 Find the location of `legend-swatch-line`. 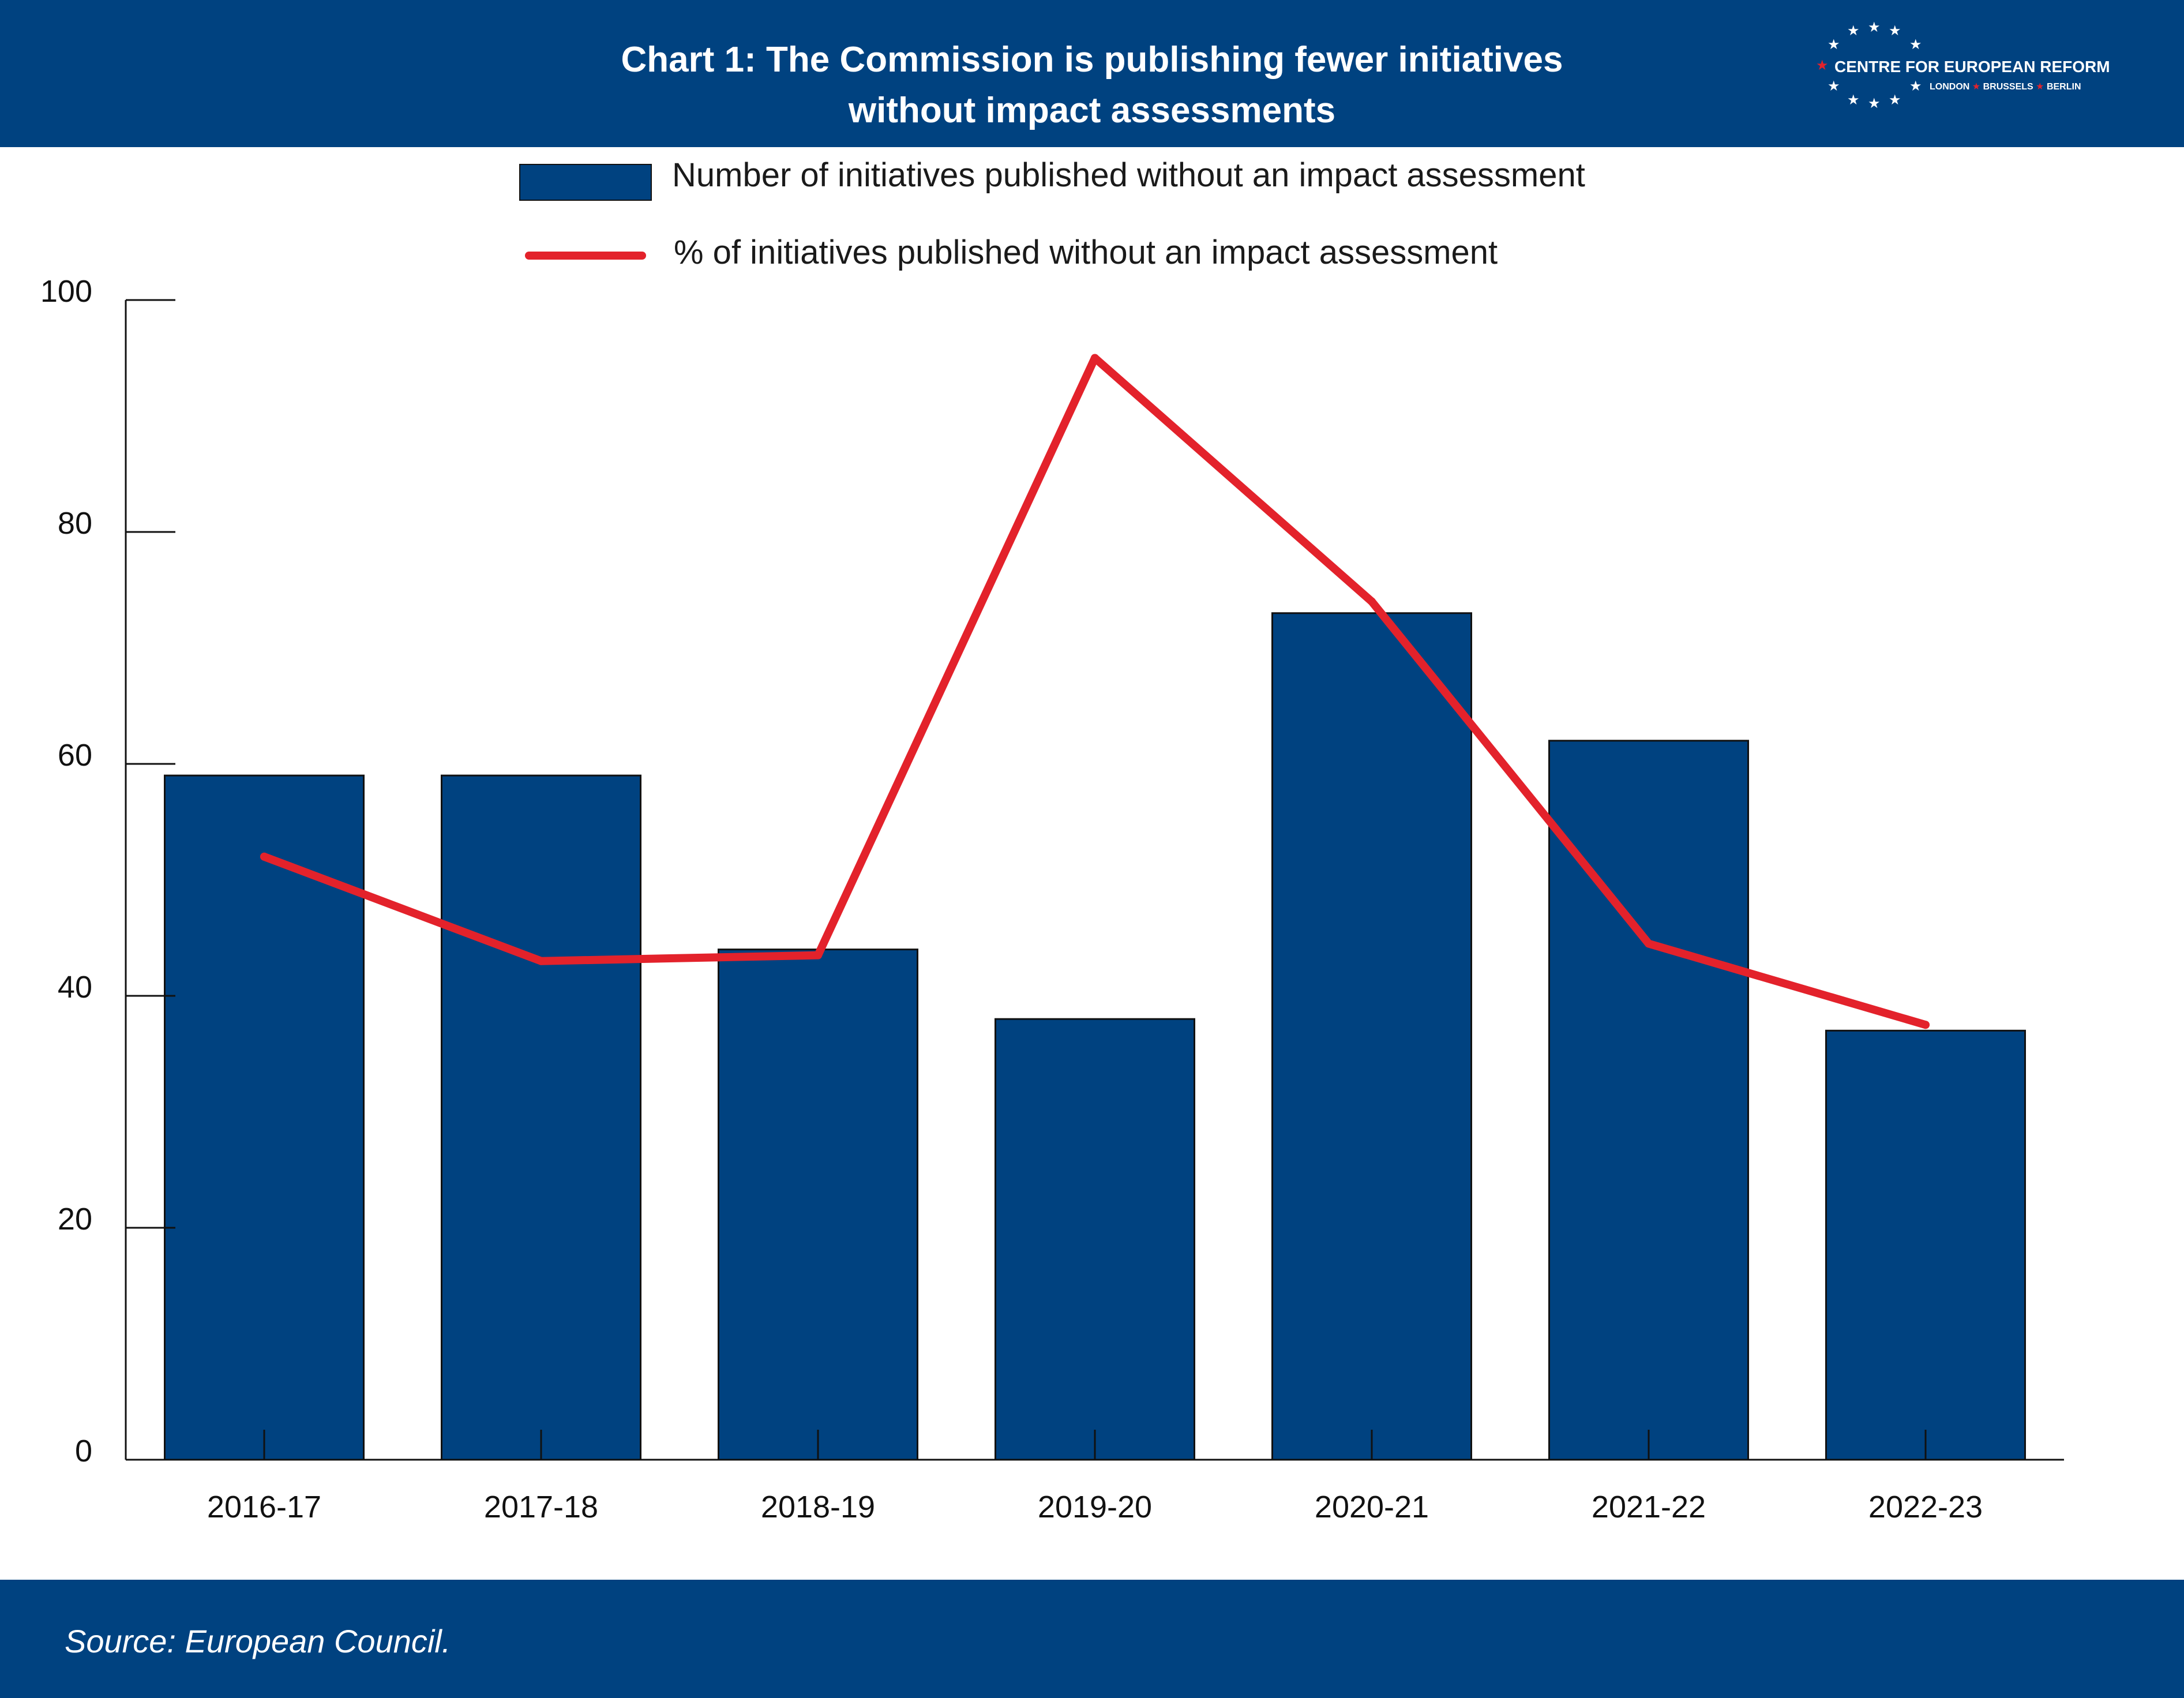

legend-swatch-line is located at coordinates (586, 256).